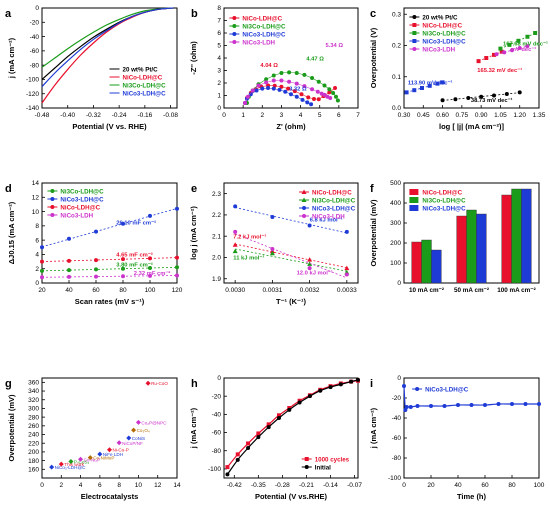 This screenshot has height=527, width=550. What do you see at coordinates (32, 94) in the screenshot?
I see `y-tick-label: -120` at bounding box center [32, 94].